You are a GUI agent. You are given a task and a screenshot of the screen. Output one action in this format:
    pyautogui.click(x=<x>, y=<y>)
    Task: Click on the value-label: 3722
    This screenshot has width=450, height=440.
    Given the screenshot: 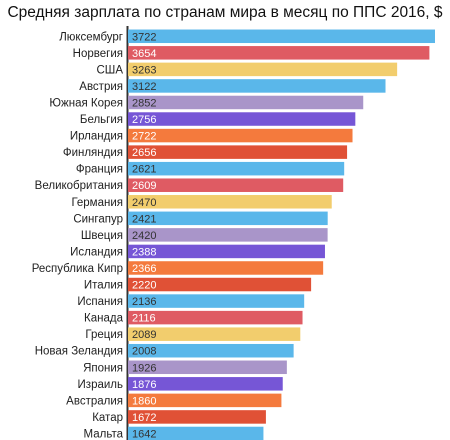 What is the action you would take?
    pyautogui.click(x=144, y=37)
    